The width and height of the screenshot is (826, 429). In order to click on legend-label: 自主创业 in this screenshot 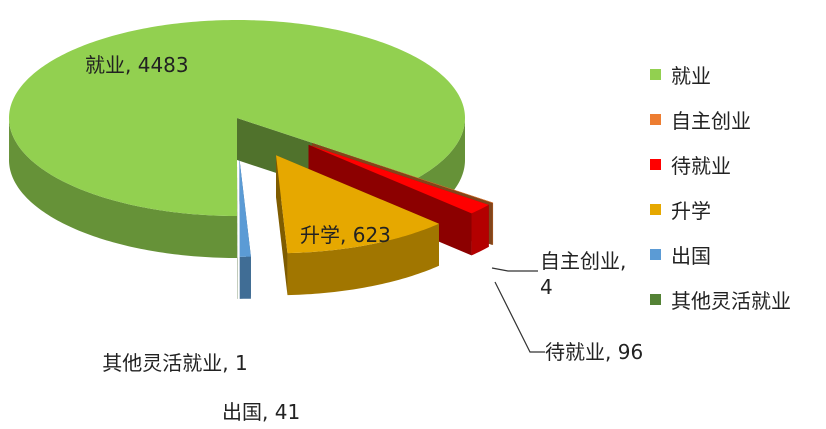, I will do `click(711, 121)`.